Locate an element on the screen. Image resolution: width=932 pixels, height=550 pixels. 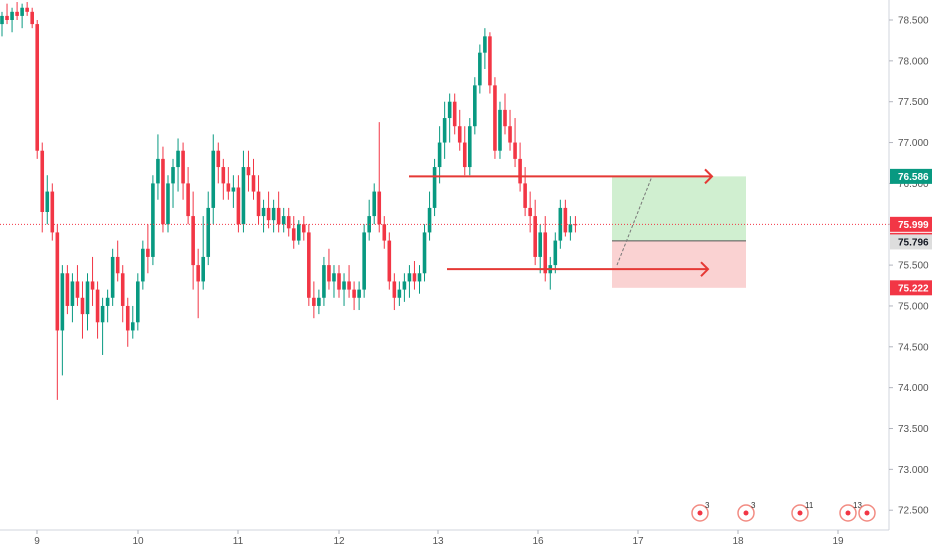
profit-zone is located at coordinates (679, 208).